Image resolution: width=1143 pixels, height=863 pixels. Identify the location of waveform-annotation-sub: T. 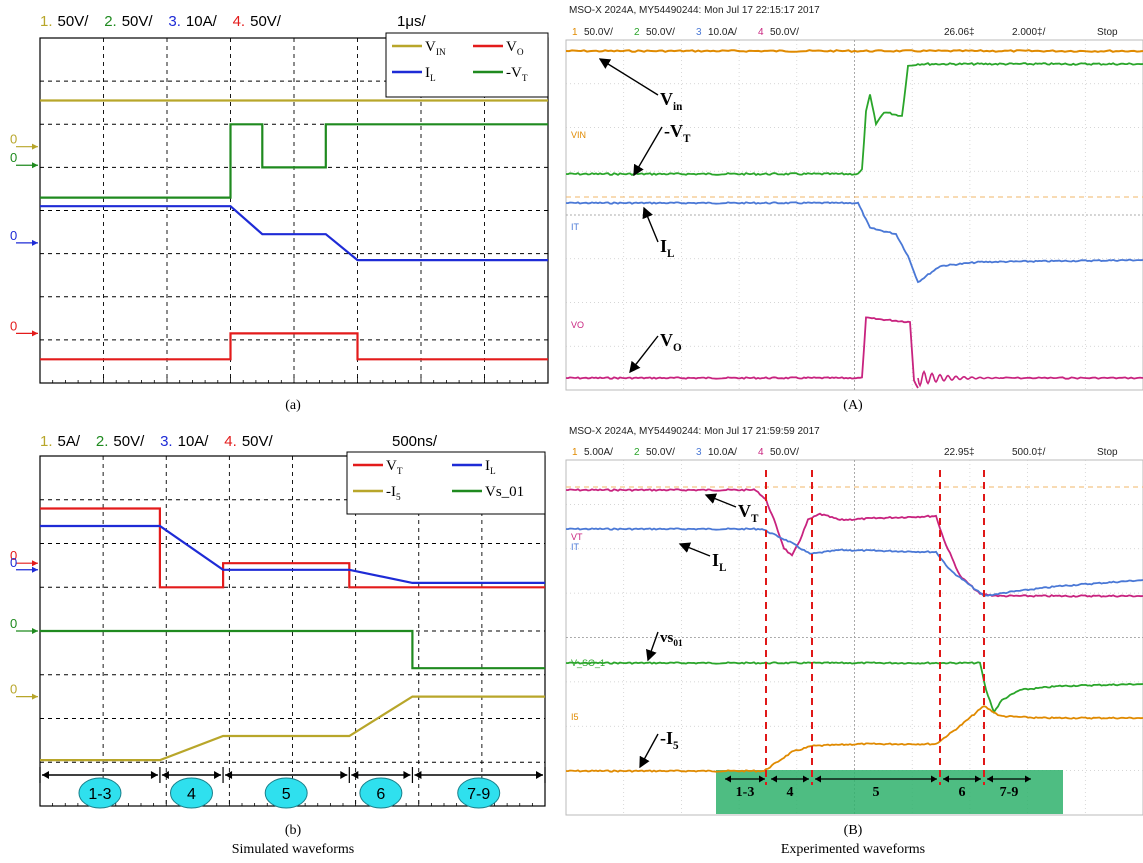
(755, 519).